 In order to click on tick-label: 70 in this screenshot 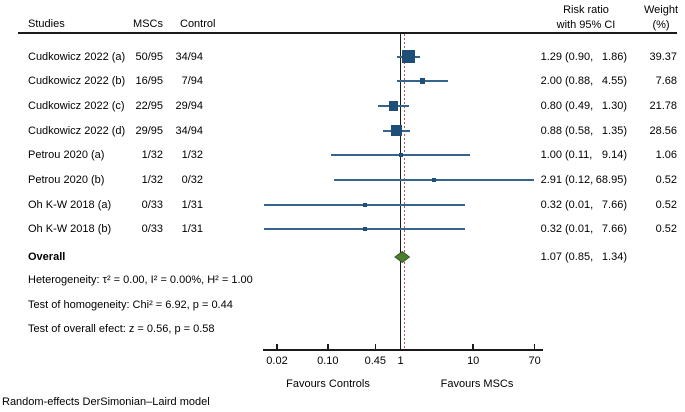, I will do `click(534, 361)`.